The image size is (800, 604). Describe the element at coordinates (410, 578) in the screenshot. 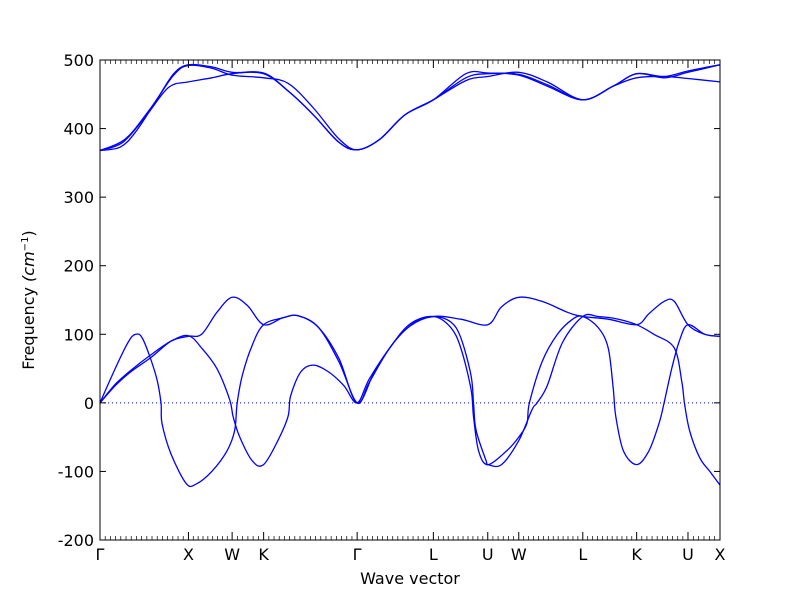

I see `x-axis-label: Wave vector` at that location.